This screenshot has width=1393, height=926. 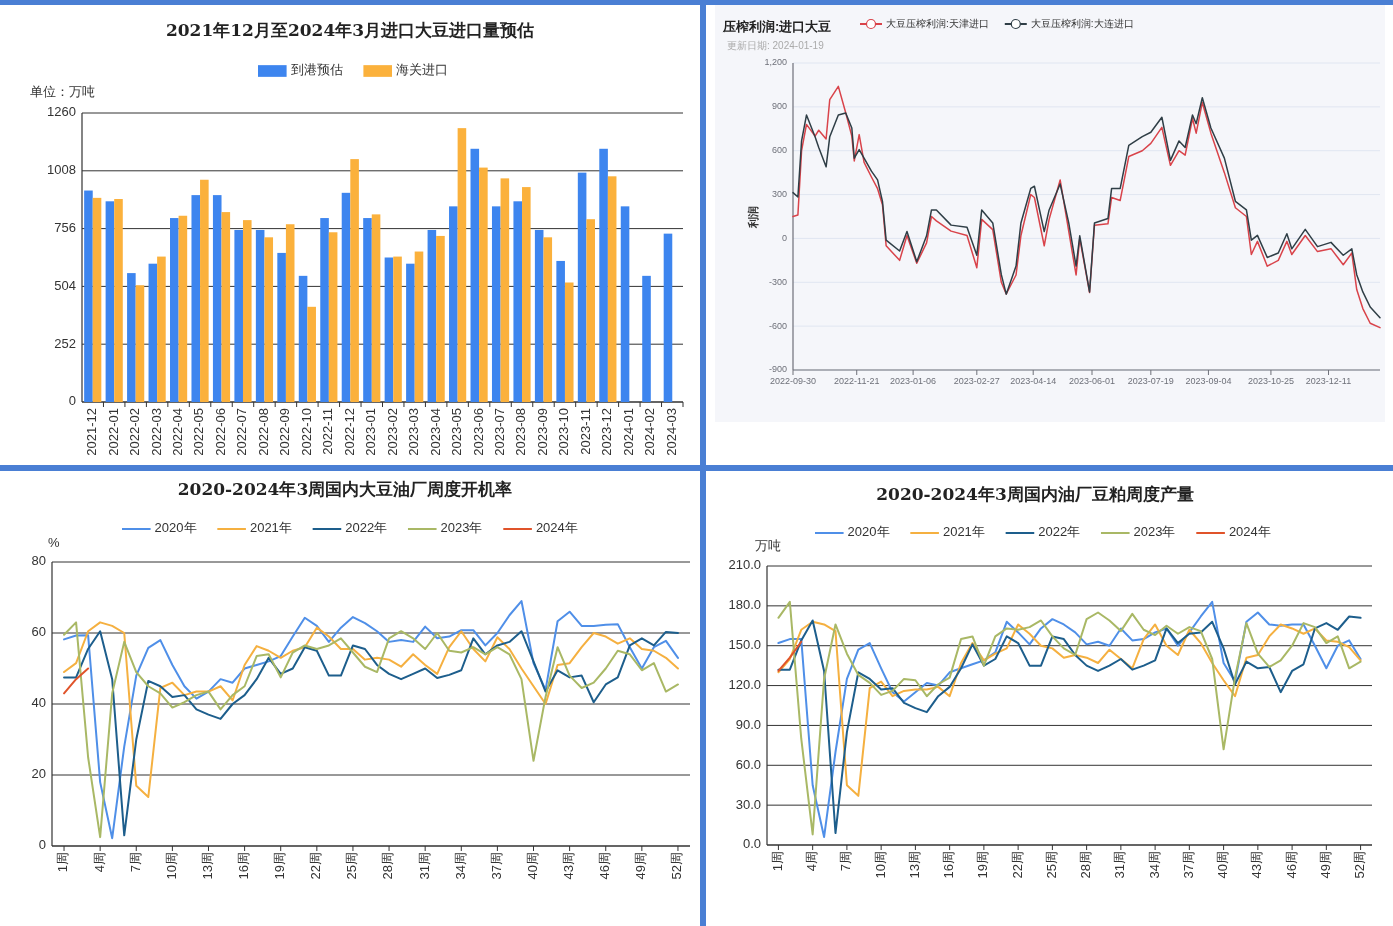 What do you see at coordinates (753, 217) in the screenshot?
I see `y-axis-title: 利润` at bounding box center [753, 217].